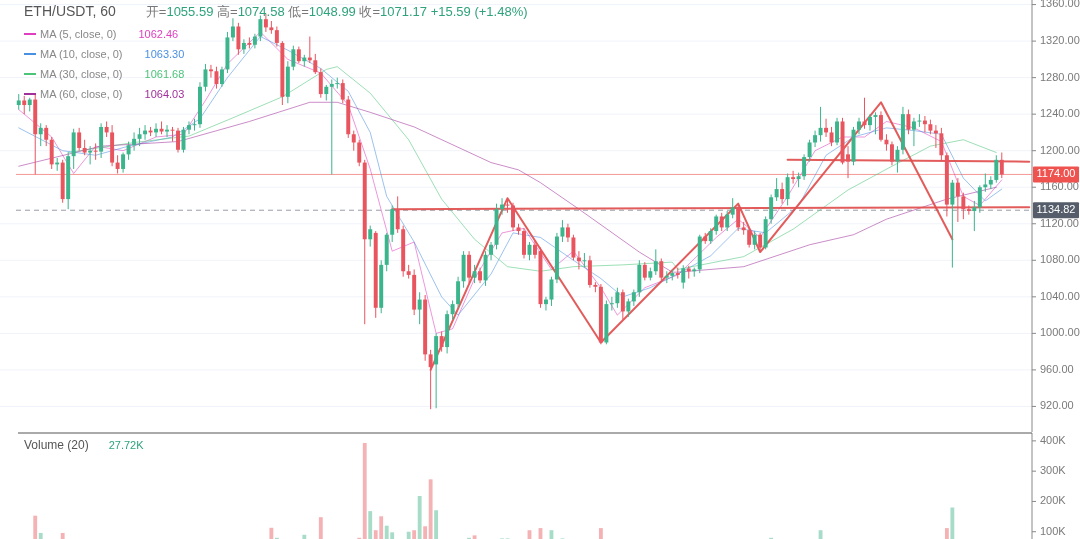 This screenshot has width=1080, height=539. Describe the element at coordinates (1060, 76) in the screenshot. I see `y-tick-label: 1280.00` at that location.